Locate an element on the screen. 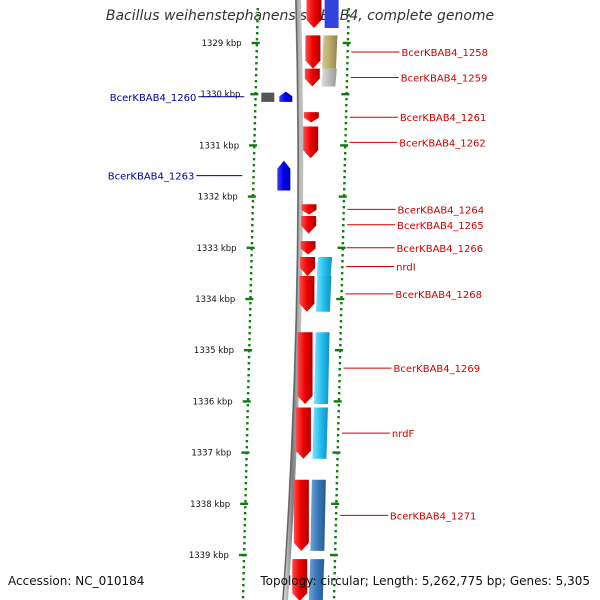  ruler-tick-label: 1335 kbp is located at coordinates (214, 351).